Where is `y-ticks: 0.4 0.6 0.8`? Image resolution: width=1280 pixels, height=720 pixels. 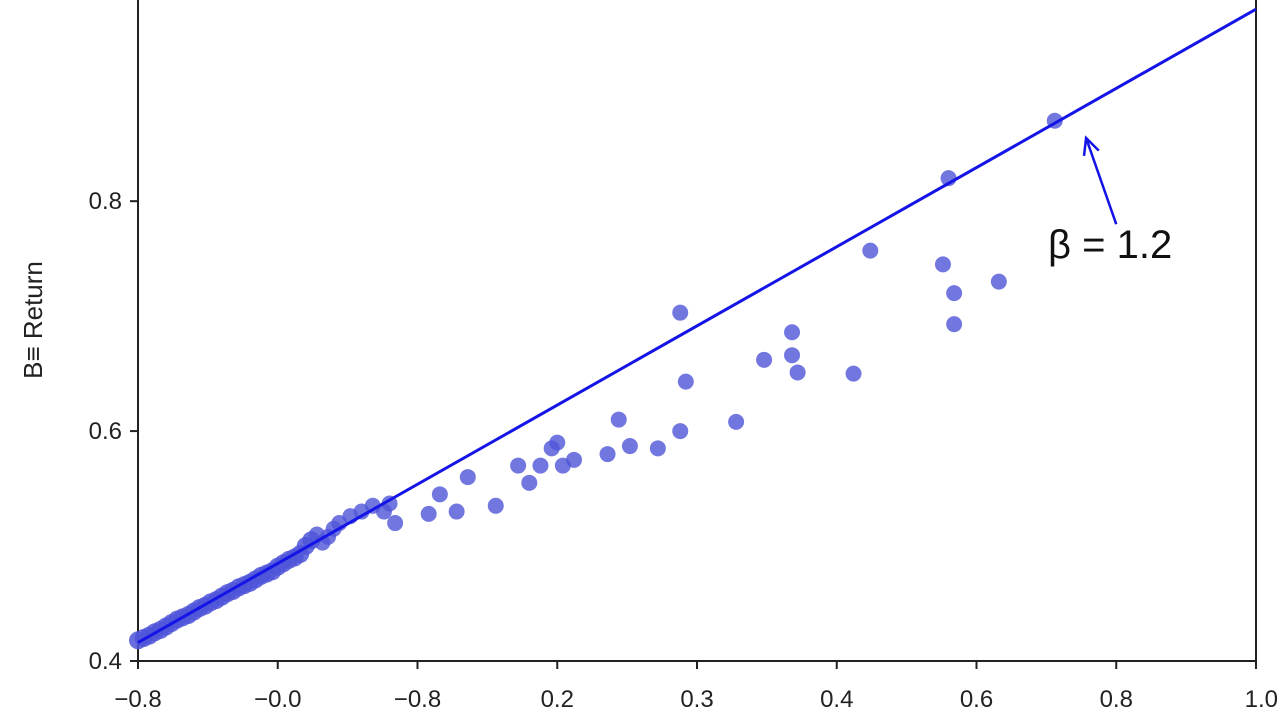 y-ticks: 0.4 0.6 0.8 is located at coordinates (113, 431).